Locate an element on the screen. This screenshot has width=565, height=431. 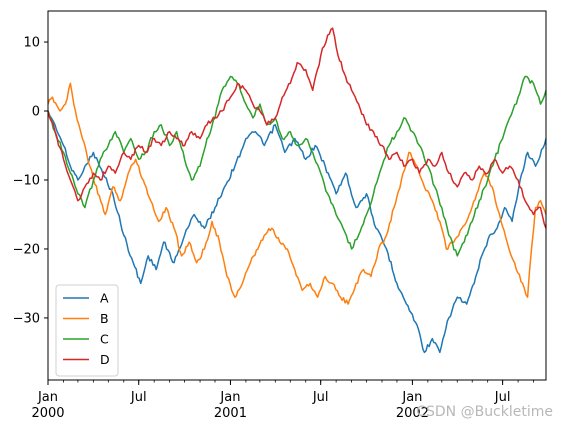
legend-box is located at coordinates (87, 330).